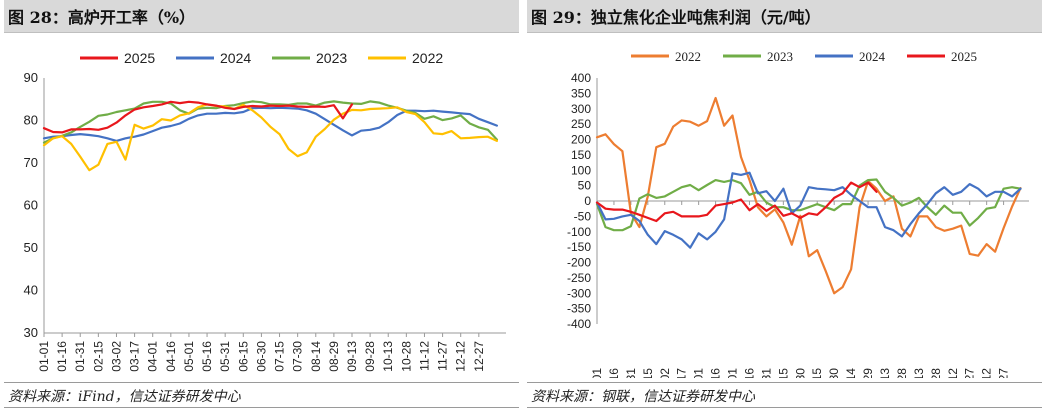 This screenshot has width=1046, height=411. I want to click on left-y-tick-label: 90, so click(31, 77).